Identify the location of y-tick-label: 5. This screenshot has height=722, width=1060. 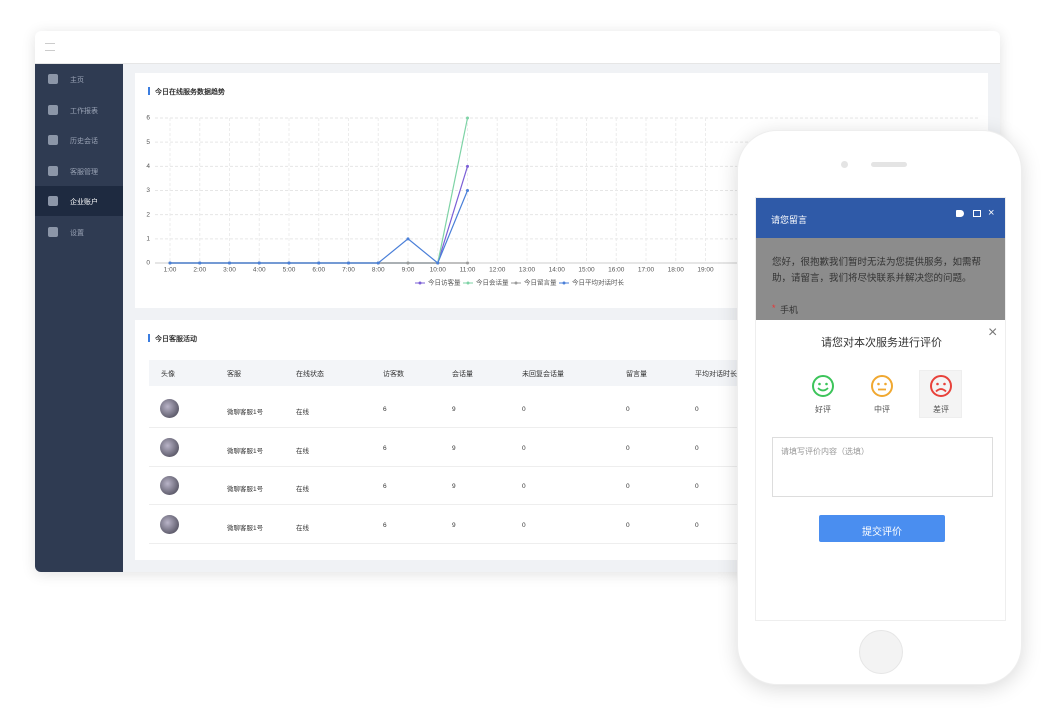
(148, 142).